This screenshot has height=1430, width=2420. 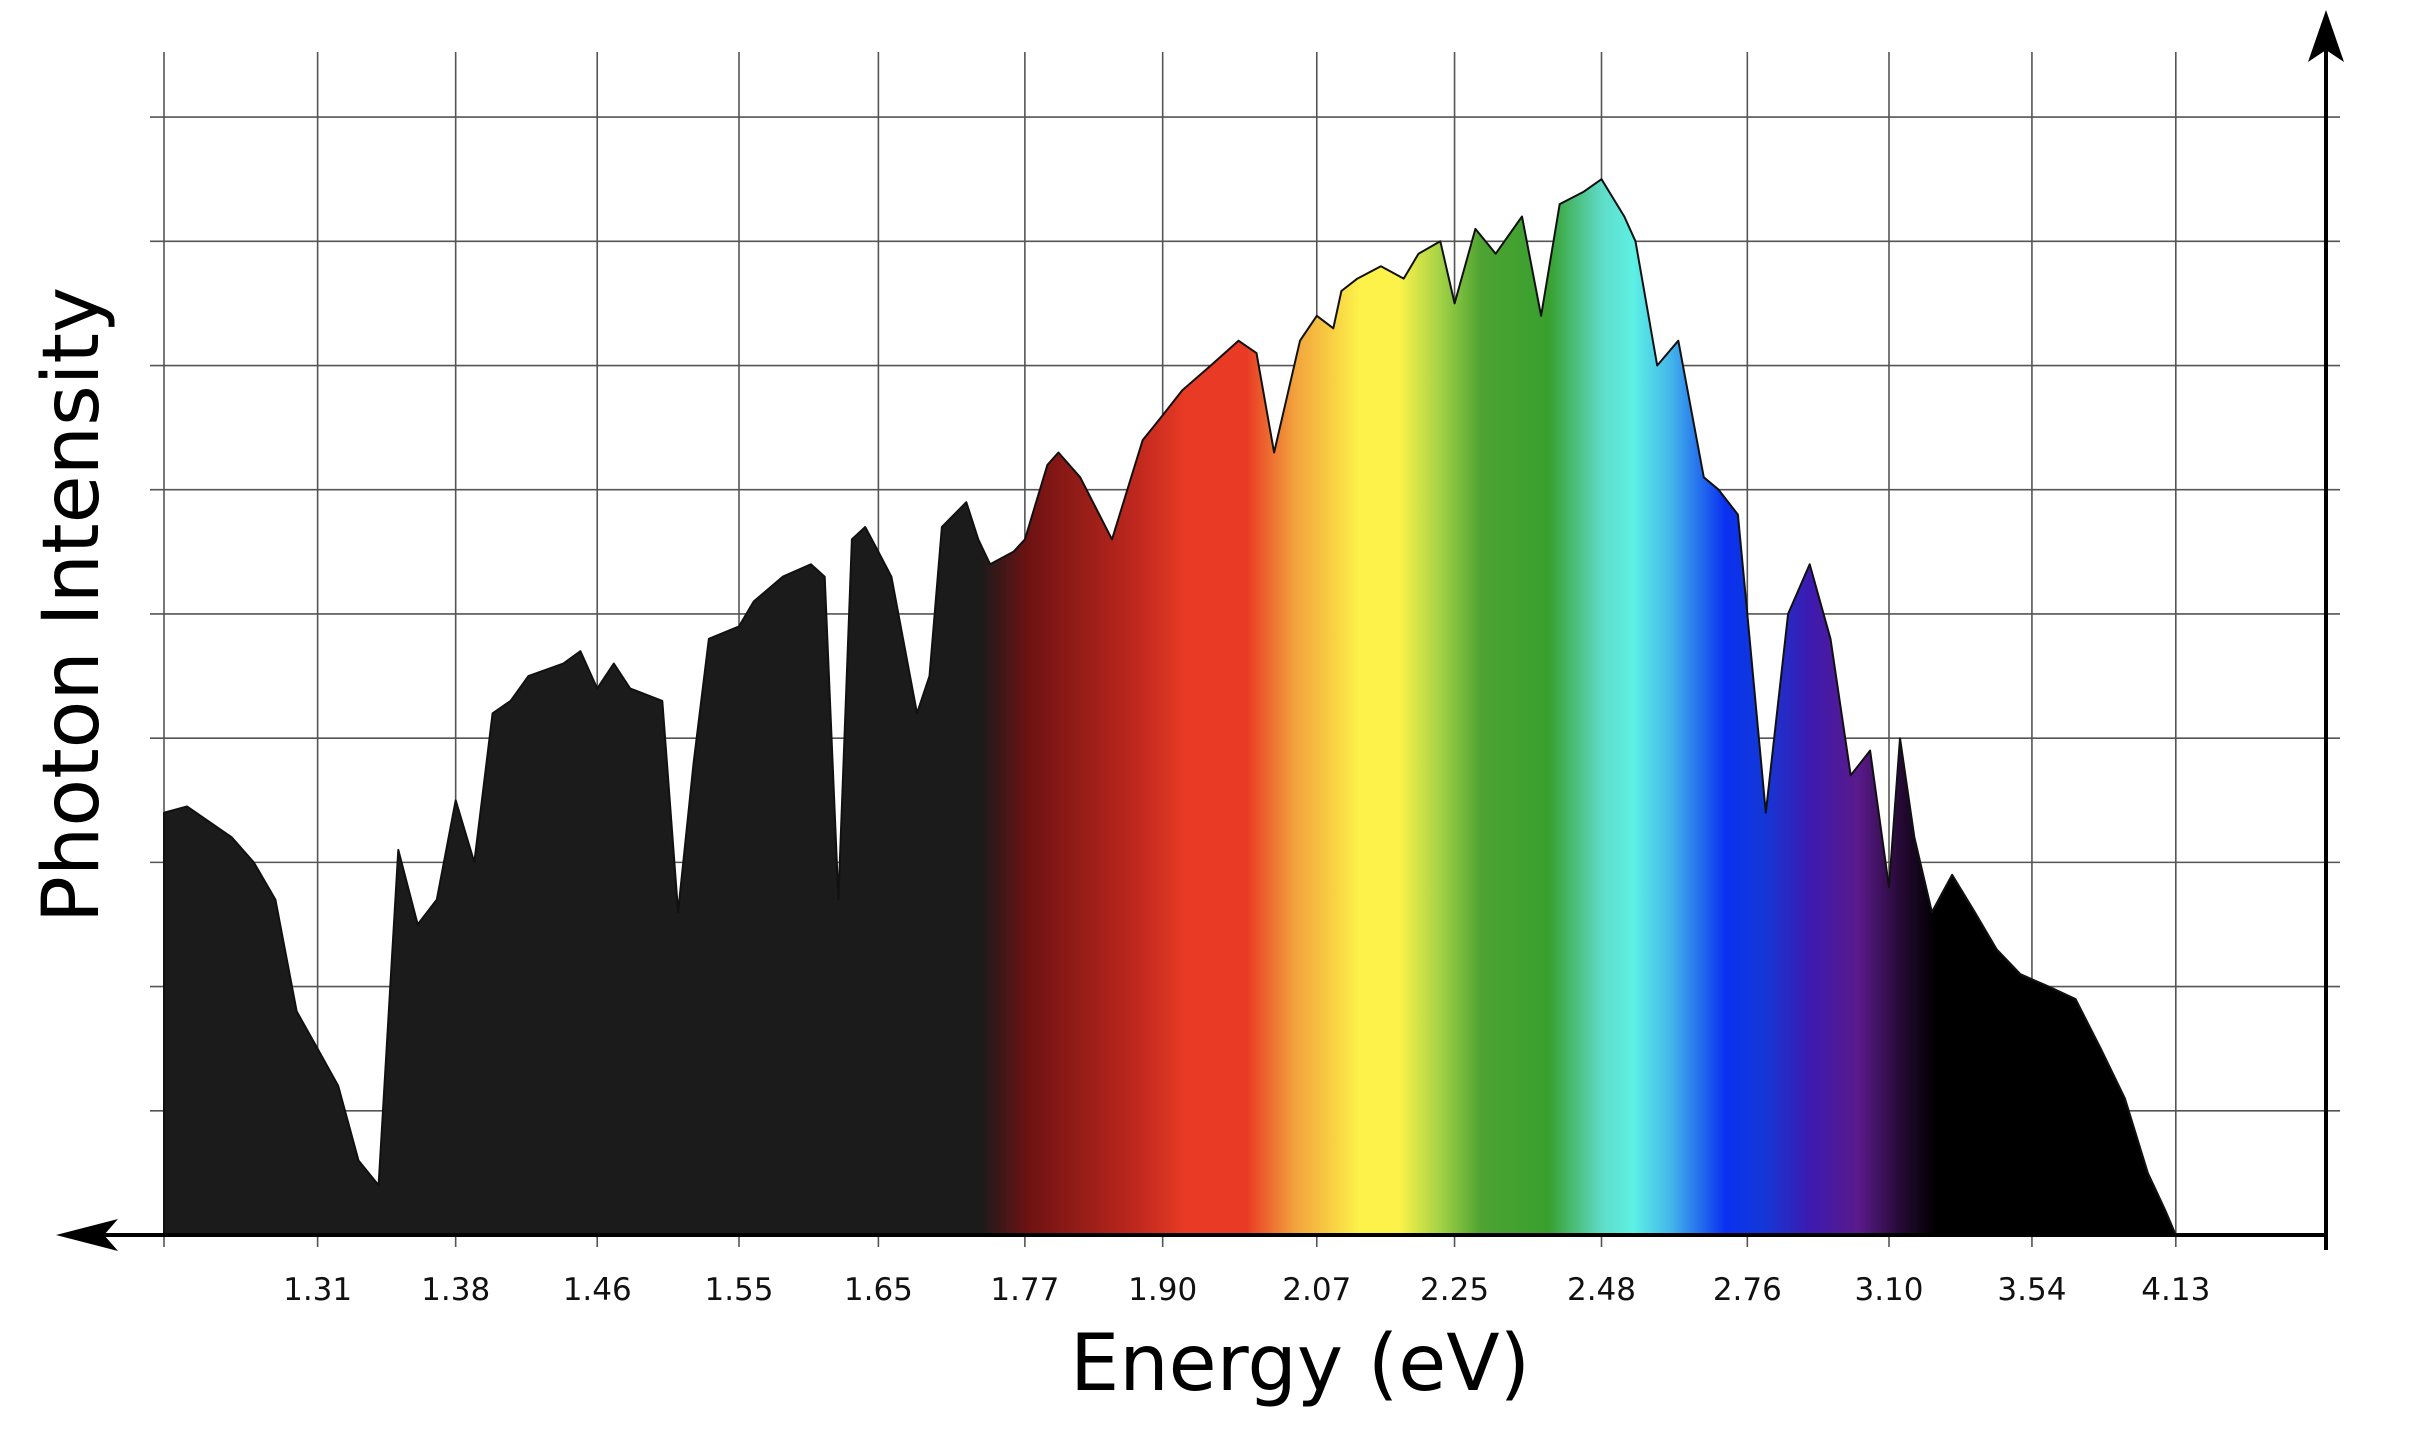 What do you see at coordinates (1162, 1290) in the screenshot?
I see `x-tick-label: 1.90` at bounding box center [1162, 1290].